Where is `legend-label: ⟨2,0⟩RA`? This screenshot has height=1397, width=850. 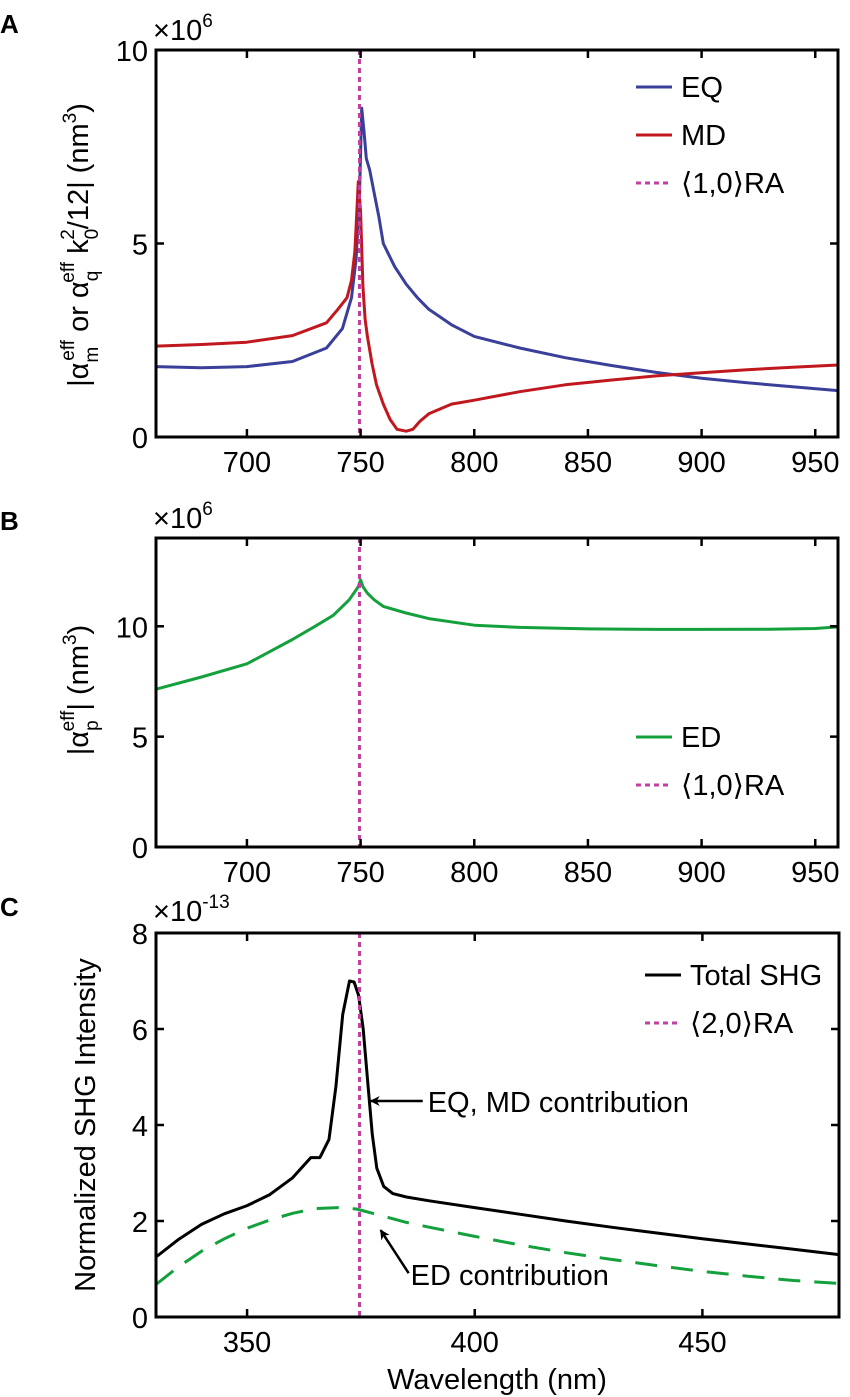 legend-label: ⟨2,0⟩RA is located at coordinates (742, 1024).